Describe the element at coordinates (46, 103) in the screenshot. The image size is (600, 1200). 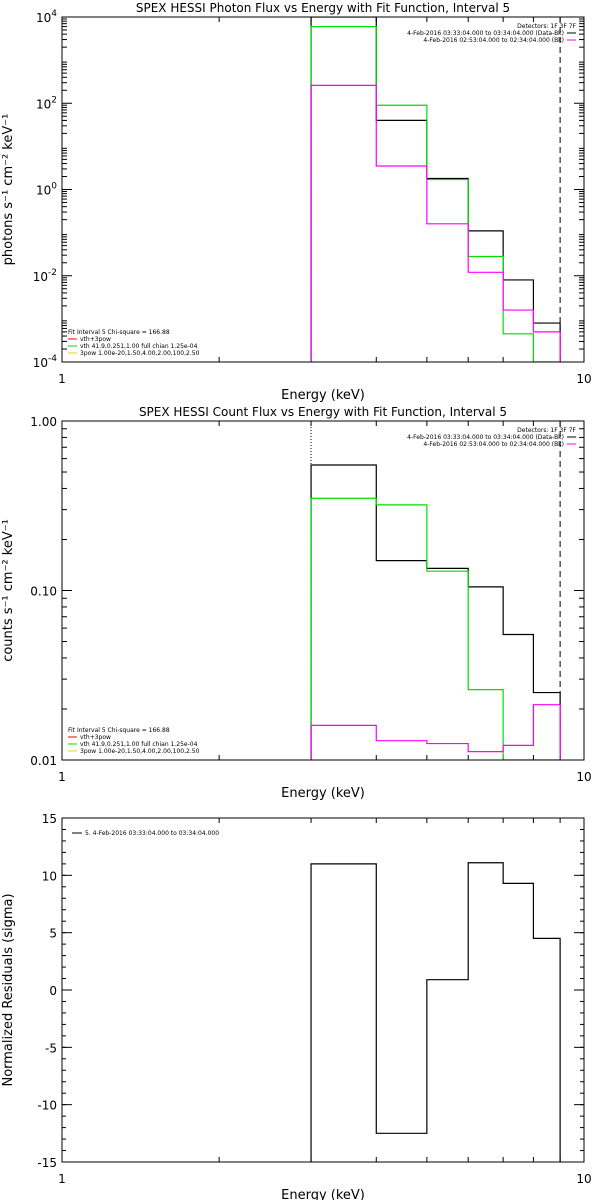
I see `y-tick-label: 10²` at that location.